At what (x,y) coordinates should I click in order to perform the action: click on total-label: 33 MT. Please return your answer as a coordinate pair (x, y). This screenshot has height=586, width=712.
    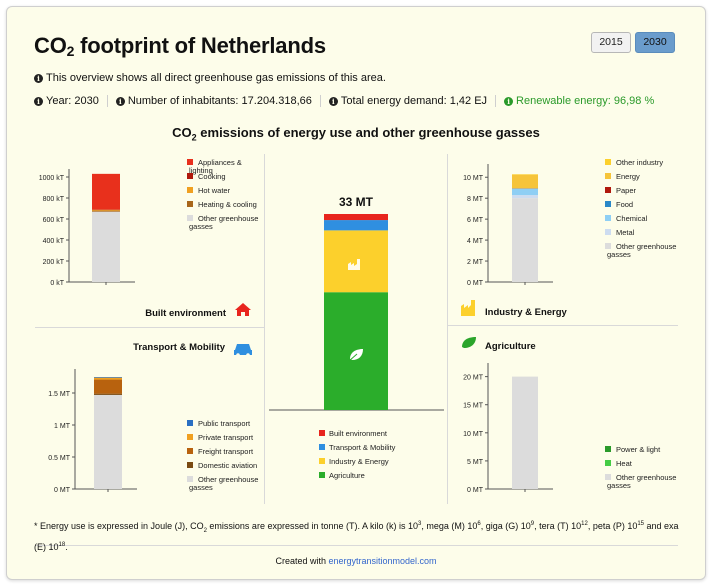
    Looking at the image, I should click on (356, 202).